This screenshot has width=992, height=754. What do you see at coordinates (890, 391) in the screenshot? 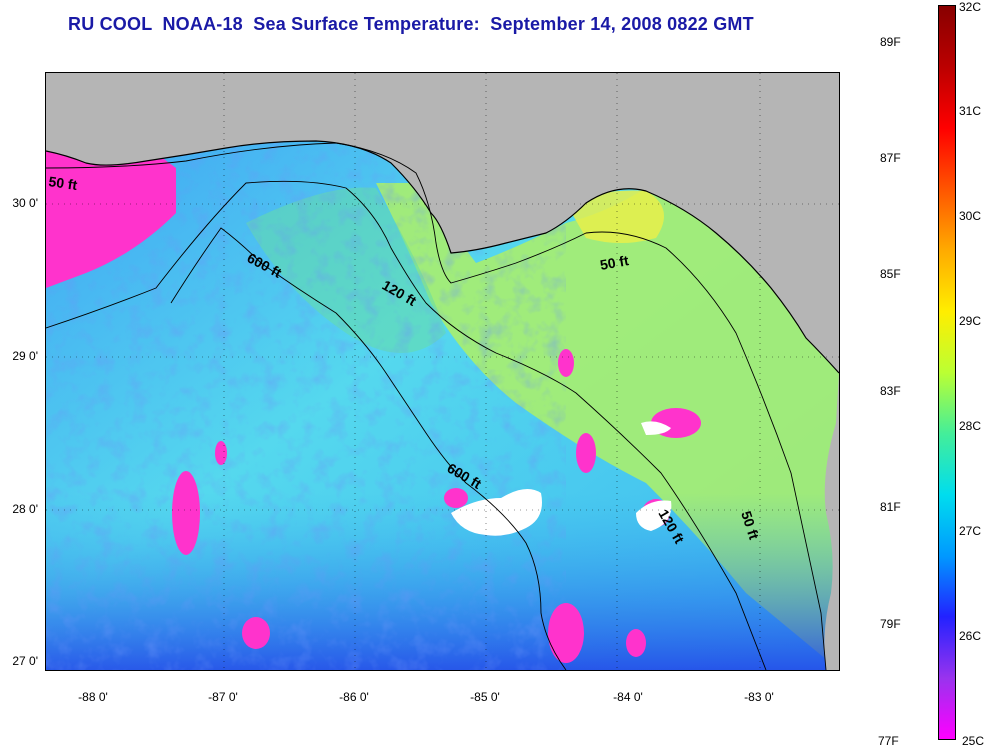
I see `colorbar-label-83f: 83F` at bounding box center [890, 391].